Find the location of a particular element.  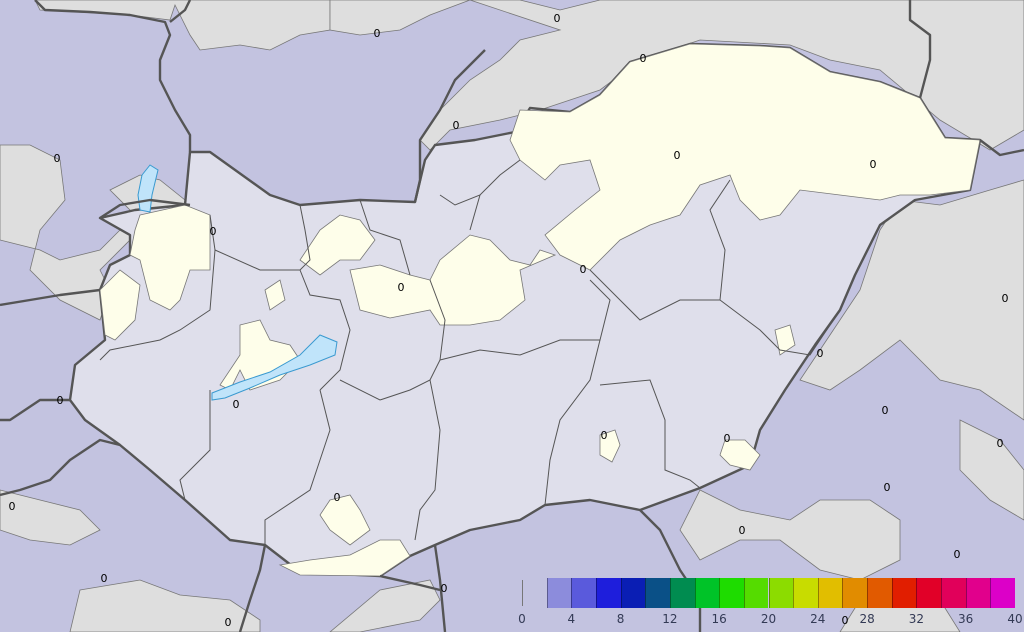

legend-tick-label: 8 is located at coordinates (620, 619).